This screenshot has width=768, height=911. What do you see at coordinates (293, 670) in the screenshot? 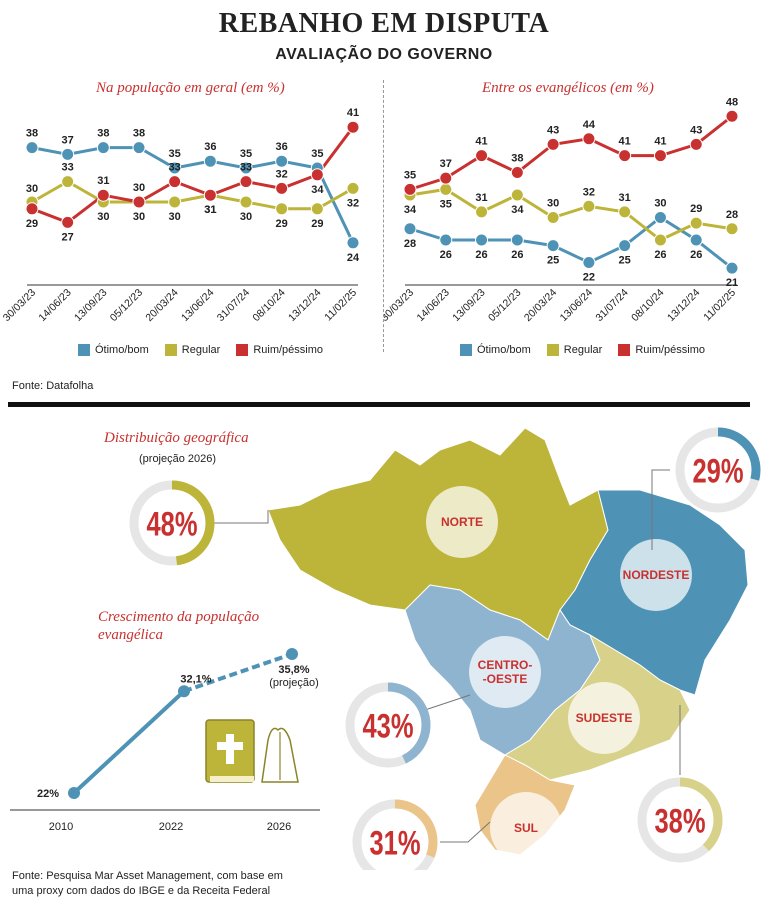
I see `growth-value-label: 35,8%` at bounding box center [293, 670].